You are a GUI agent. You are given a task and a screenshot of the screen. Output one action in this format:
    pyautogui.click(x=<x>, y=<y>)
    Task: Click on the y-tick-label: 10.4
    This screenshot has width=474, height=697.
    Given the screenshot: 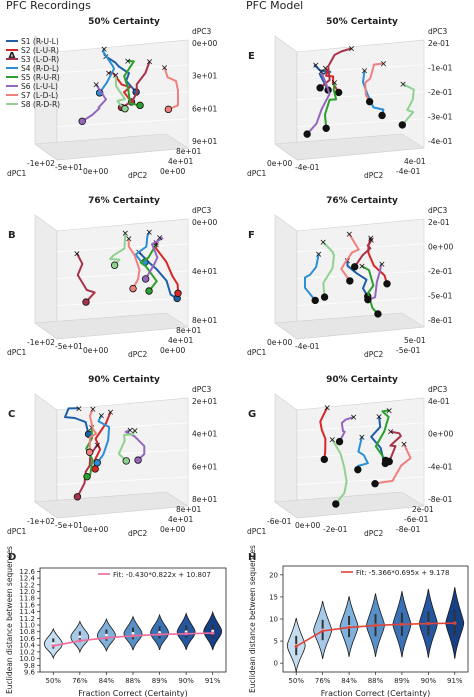 What is the action you would take?
    pyautogui.click(x=27, y=646)
    